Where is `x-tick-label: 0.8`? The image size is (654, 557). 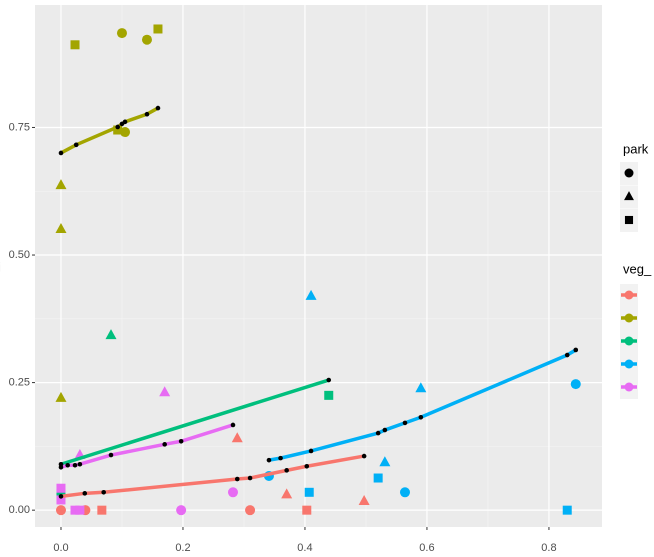 x-tick-label: 0.8 is located at coordinates (548, 548).